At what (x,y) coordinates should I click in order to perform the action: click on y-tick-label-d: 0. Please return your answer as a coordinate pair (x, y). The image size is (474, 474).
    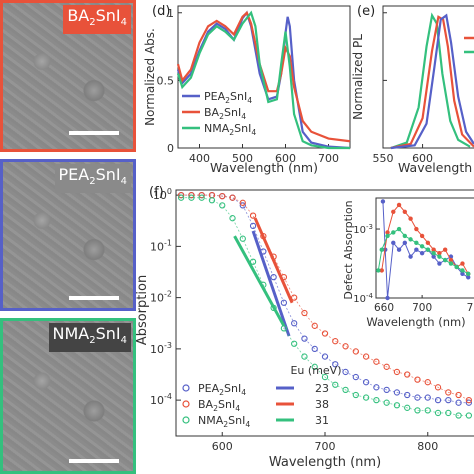
    Looking at the image, I should click on (170, 148).